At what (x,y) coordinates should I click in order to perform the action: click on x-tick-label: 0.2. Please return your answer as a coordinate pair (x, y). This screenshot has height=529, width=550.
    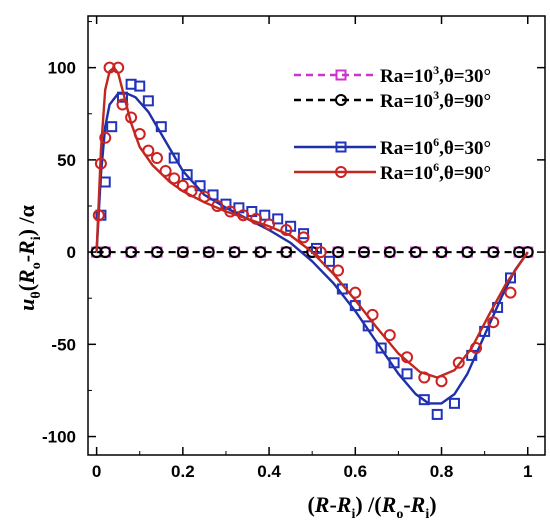
    Looking at the image, I should click on (183, 471).